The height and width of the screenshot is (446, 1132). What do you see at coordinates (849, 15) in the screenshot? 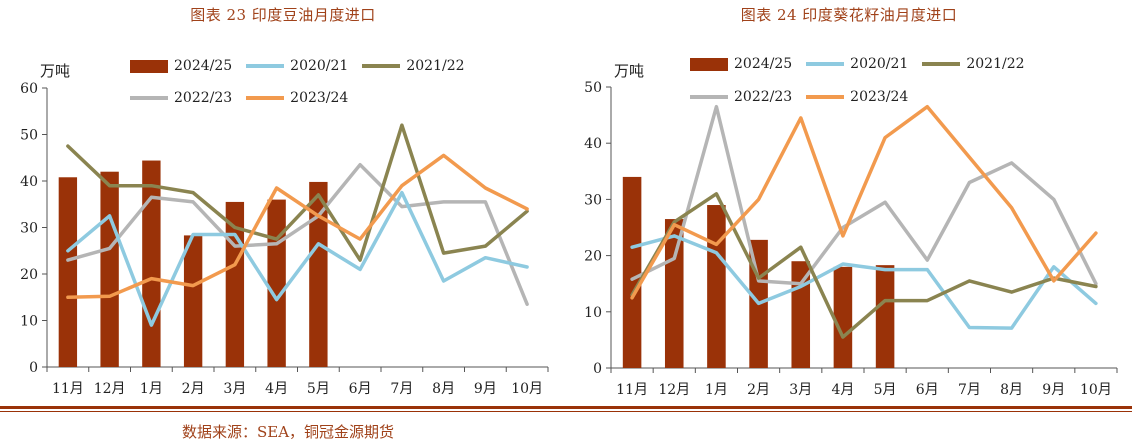
I see `chart-title: 图表 24 印度葵花籽油月度进口` at bounding box center [849, 15].